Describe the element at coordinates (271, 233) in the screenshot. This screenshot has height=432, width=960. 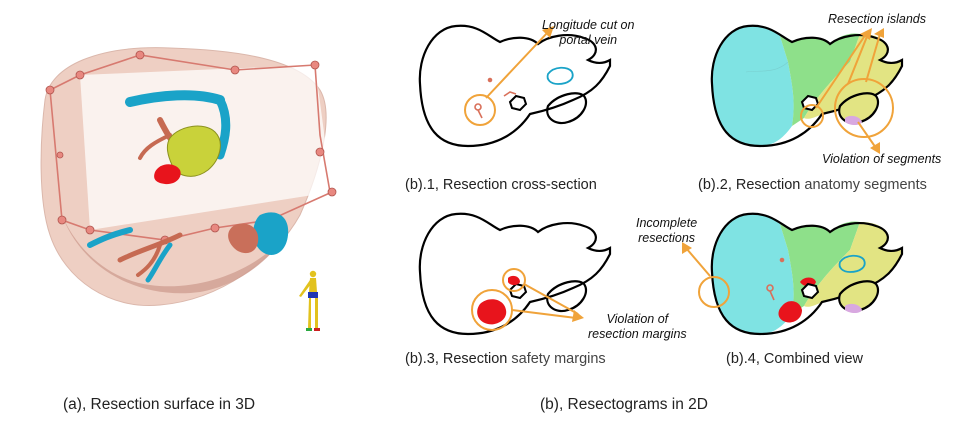
I see `vena-cava-3d` at that location.